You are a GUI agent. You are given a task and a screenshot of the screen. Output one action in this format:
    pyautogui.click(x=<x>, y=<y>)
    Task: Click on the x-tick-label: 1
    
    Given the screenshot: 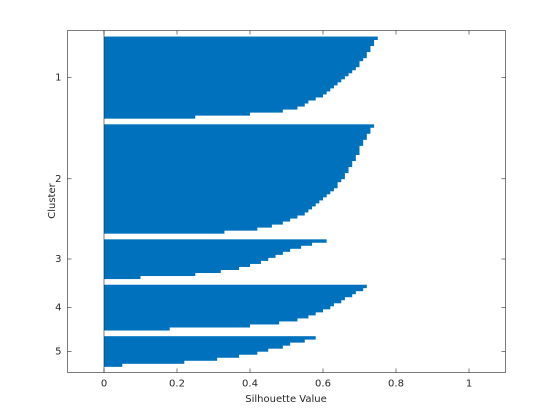 What is the action you would take?
    pyautogui.click(x=469, y=384)
    